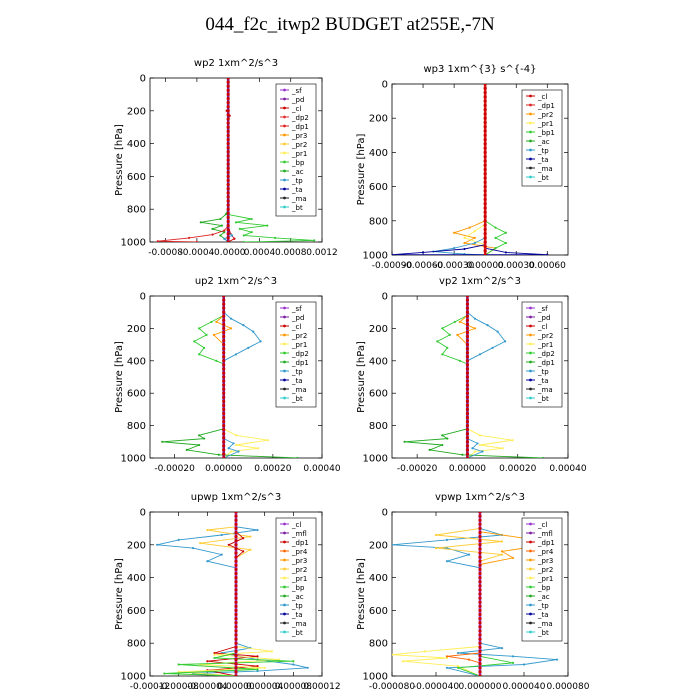  I want to click on series-line-dp1, so click(193, 233).